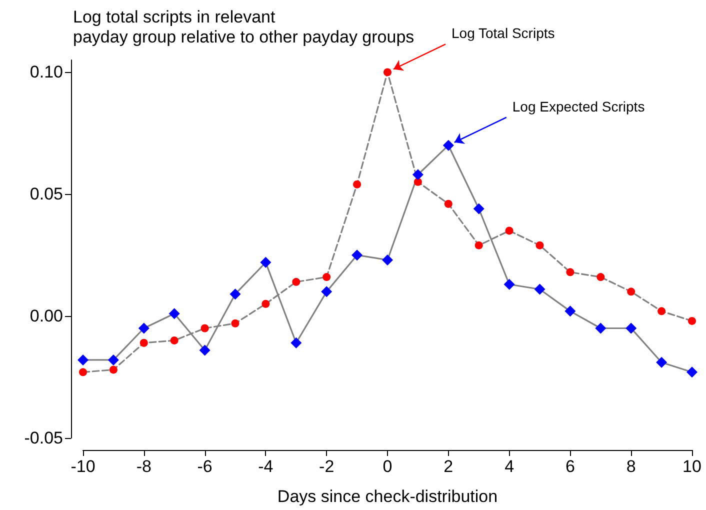  I want to click on y-tick-label: 0.10, so click(46, 72).